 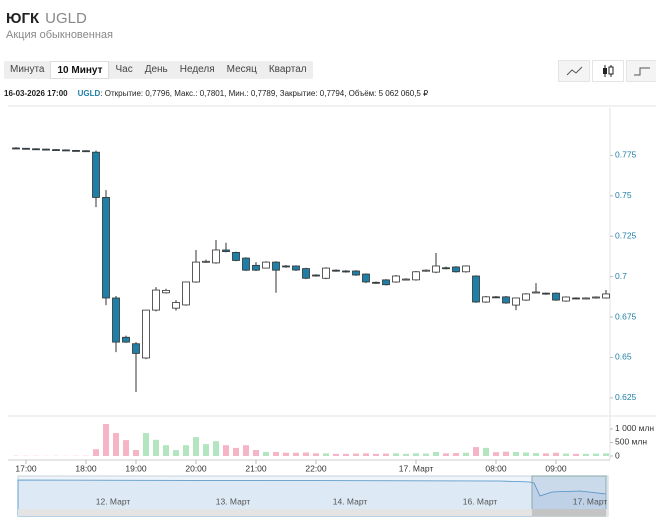 I want to click on x-tick-label: 09:00, so click(x=556, y=468).